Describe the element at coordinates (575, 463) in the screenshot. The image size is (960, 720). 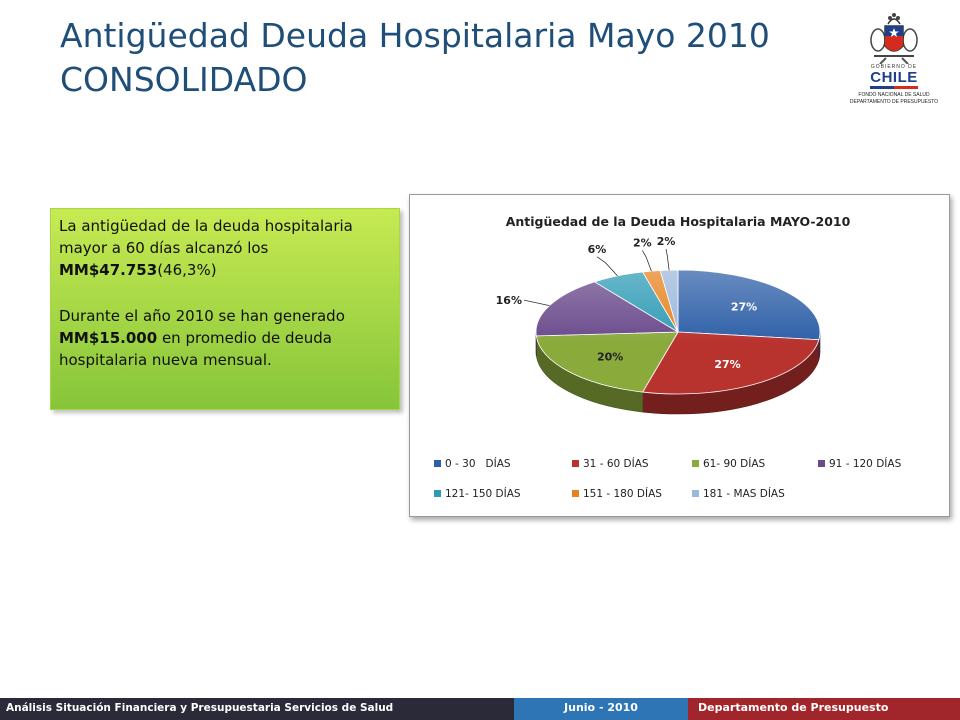
I see `legend-swatch-31-60-d-as` at that location.